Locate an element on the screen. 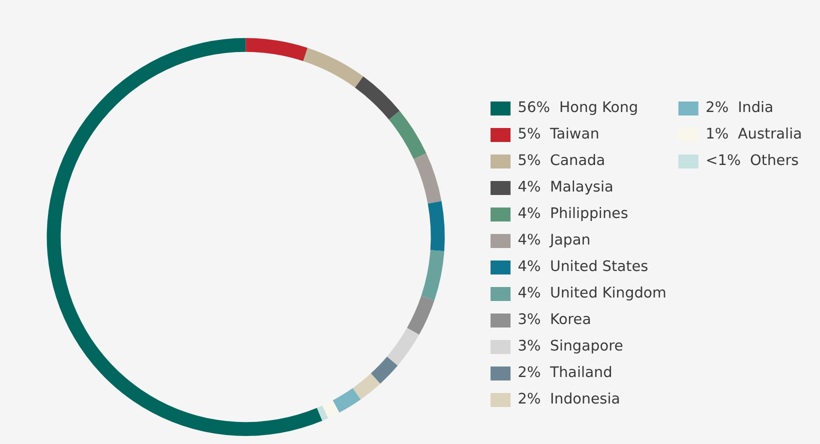 Image resolution: width=820 pixels, height=444 pixels. legend-label: 1% Australia is located at coordinates (754, 134).